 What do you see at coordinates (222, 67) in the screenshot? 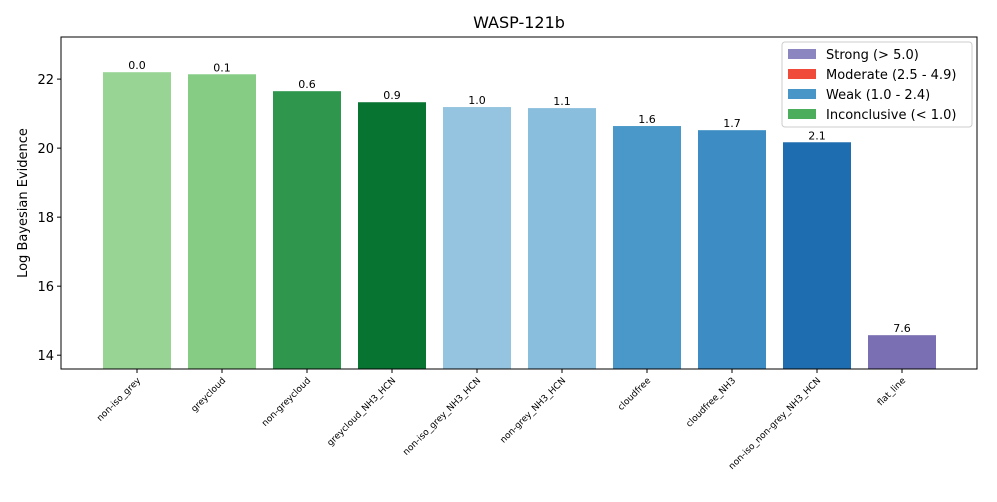
I see `bar-label: 0.1` at bounding box center [222, 67].